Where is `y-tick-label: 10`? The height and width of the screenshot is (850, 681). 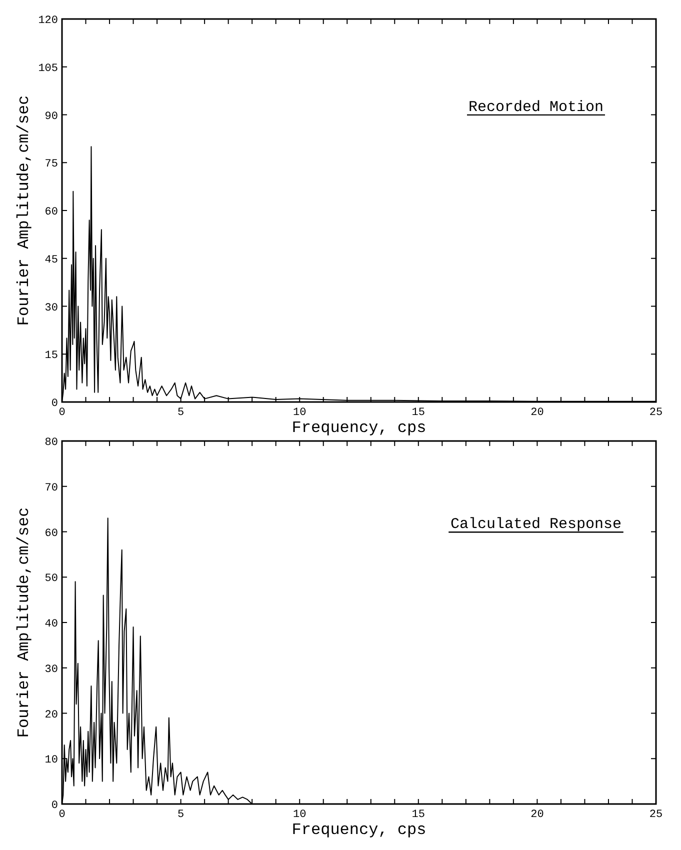
y-tick-label: 10 is located at coordinates (51, 760).